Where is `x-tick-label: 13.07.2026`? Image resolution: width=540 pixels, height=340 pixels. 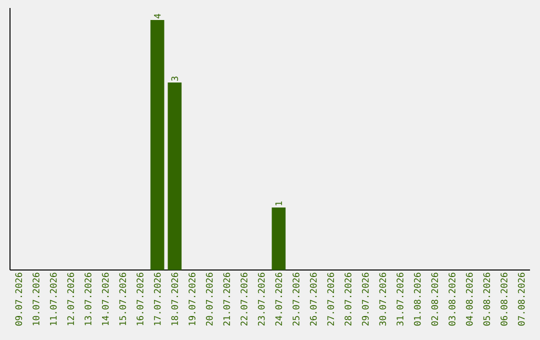 x-tick-label: 13.07.2026 is located at coordinates (88, 299).